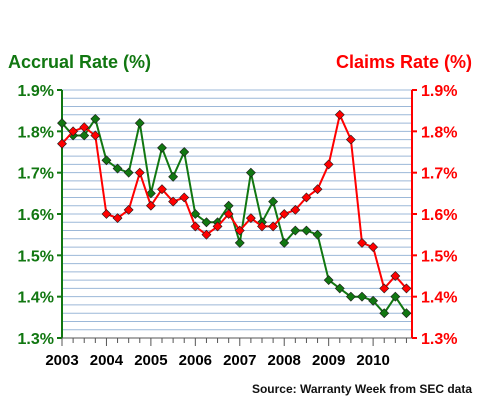  What do you see at coordinates (239, 360) in the screenshot?
I see `x-tick-label: 2007` at bounding box center [239, 360].